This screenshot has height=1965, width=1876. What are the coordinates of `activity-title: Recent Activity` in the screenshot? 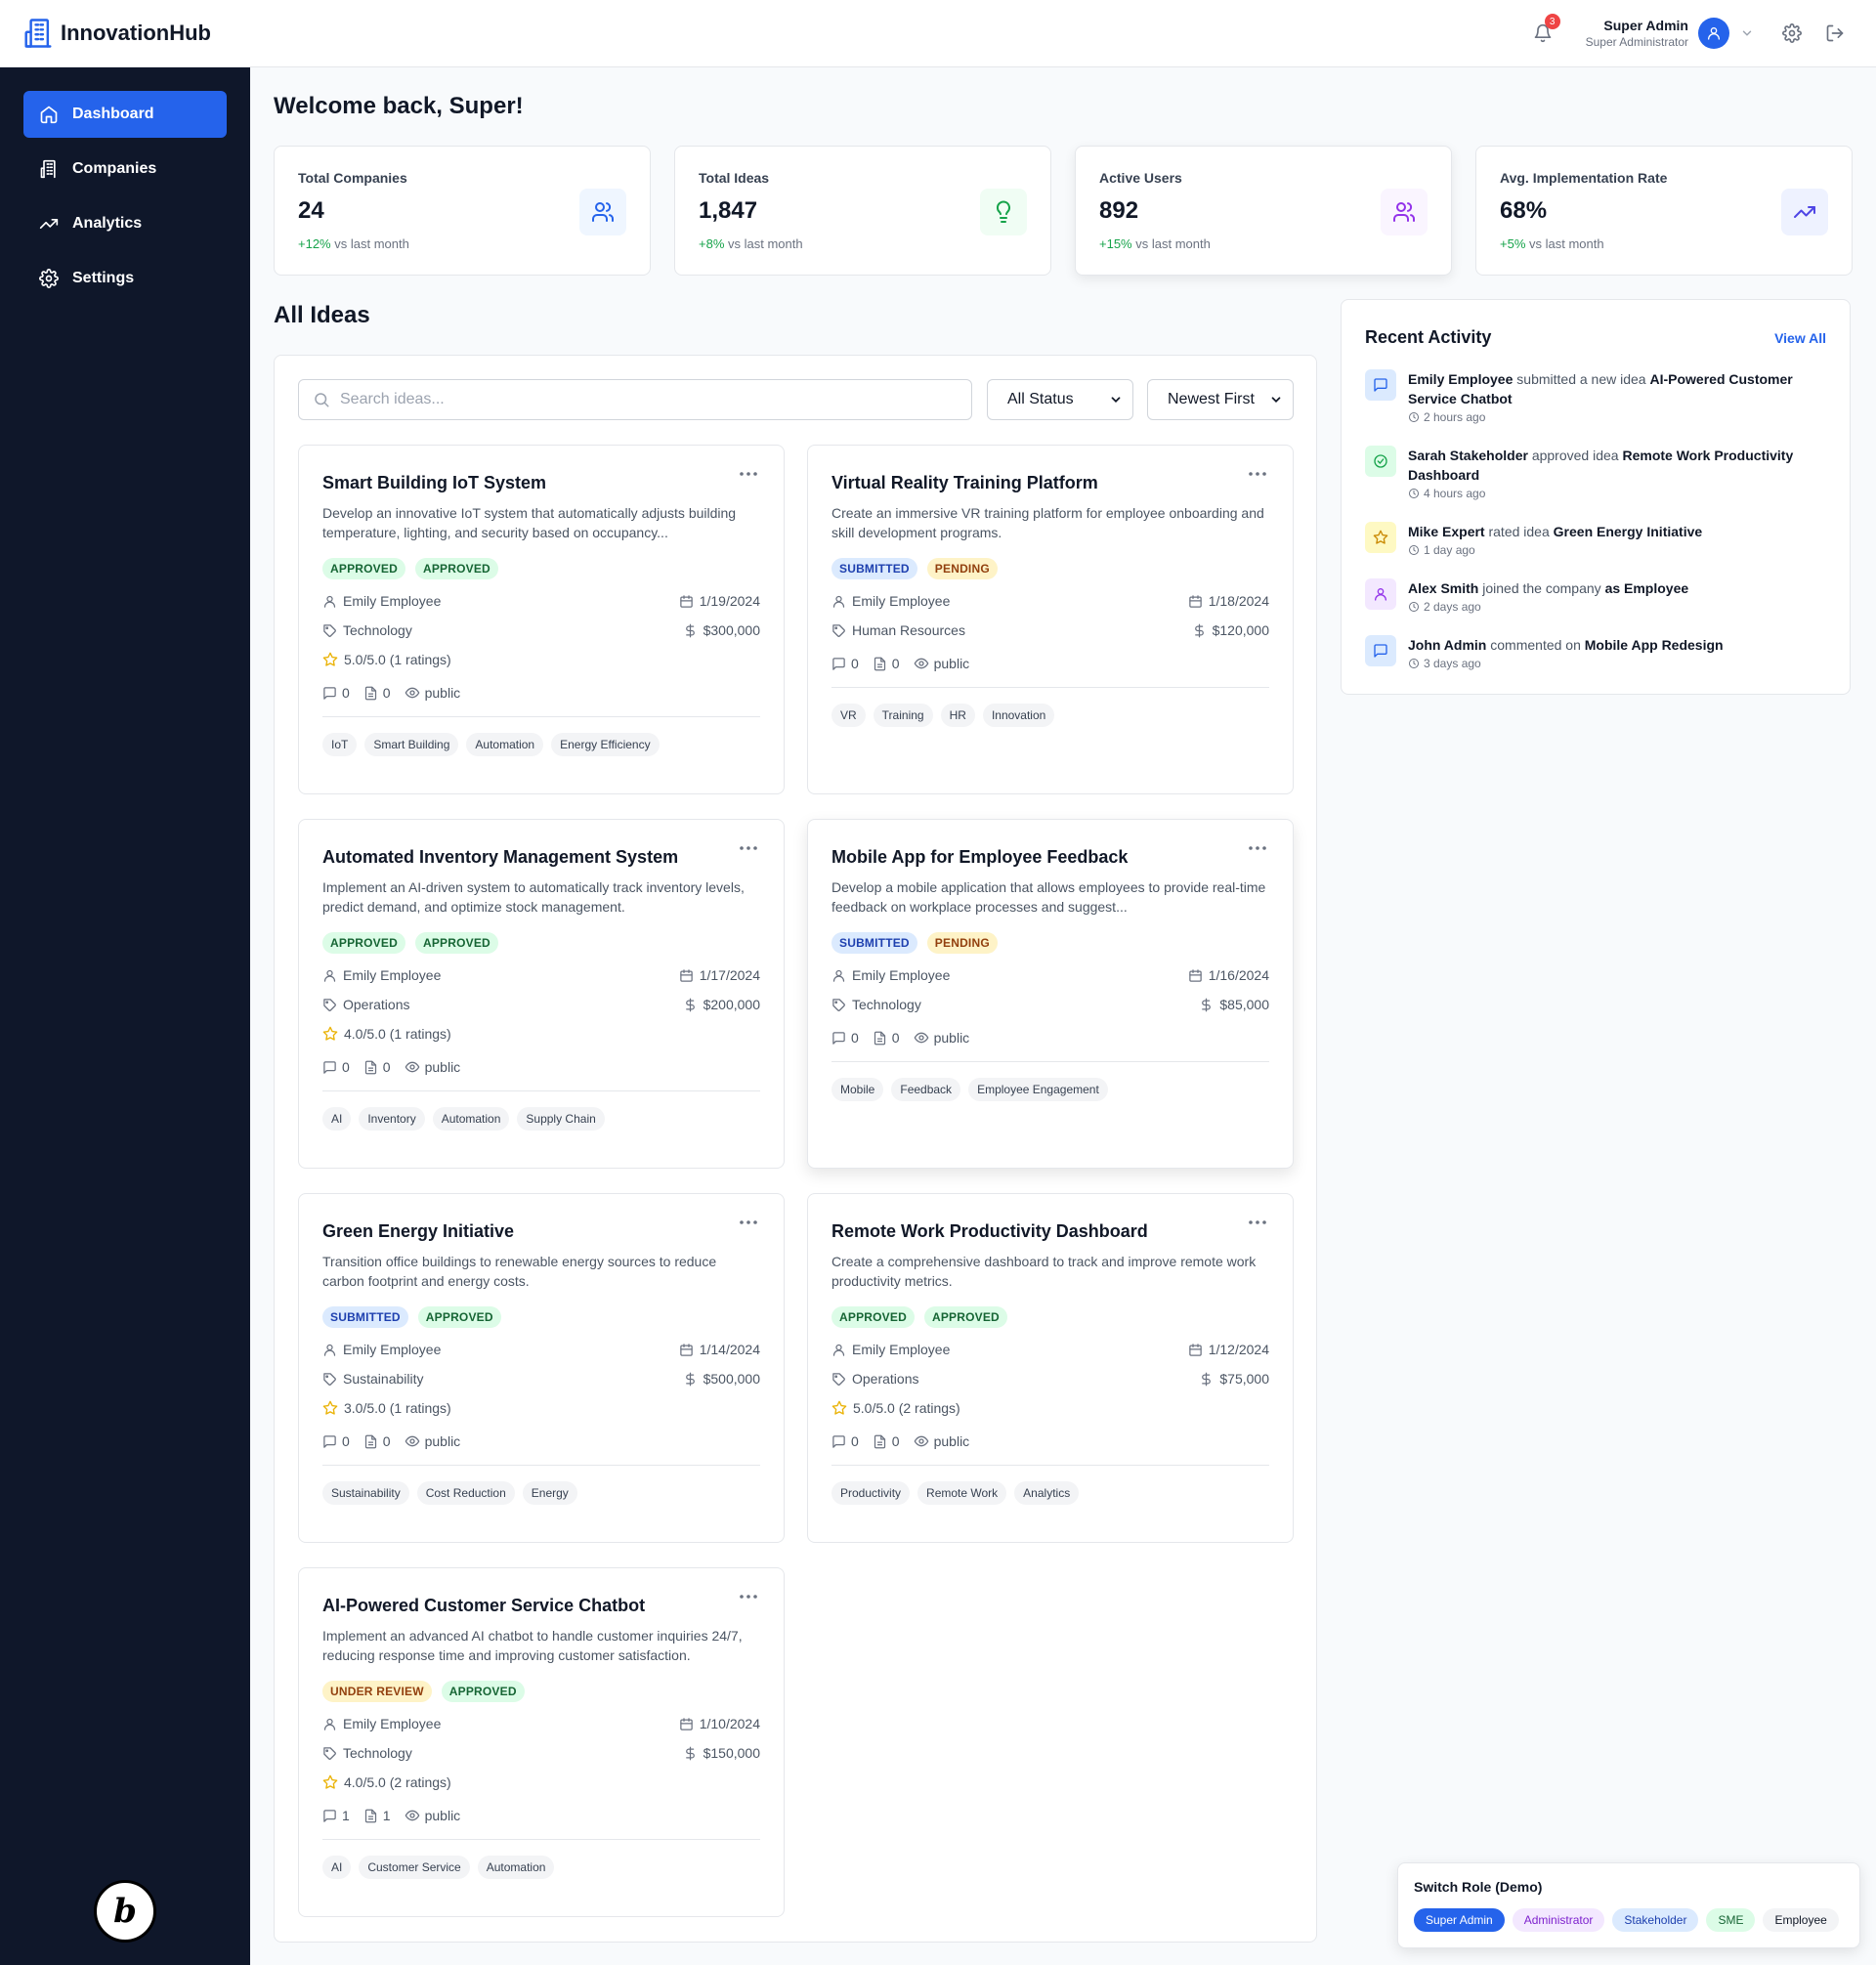 It's located at (1428, 337).